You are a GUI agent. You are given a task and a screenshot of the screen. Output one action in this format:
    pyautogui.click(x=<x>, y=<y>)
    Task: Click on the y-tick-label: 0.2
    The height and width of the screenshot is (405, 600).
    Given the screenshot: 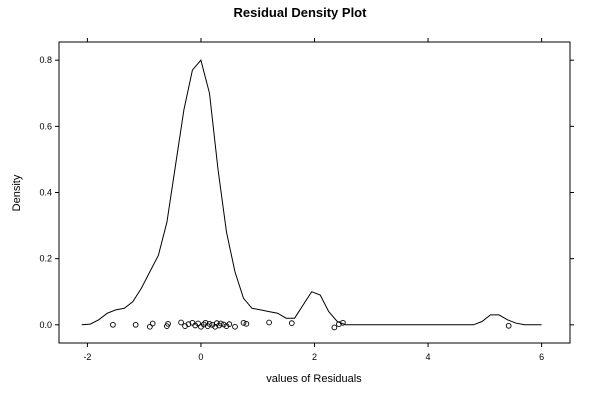 What is the action you would take?
    pyautogui.click(x=45, y=259)
    